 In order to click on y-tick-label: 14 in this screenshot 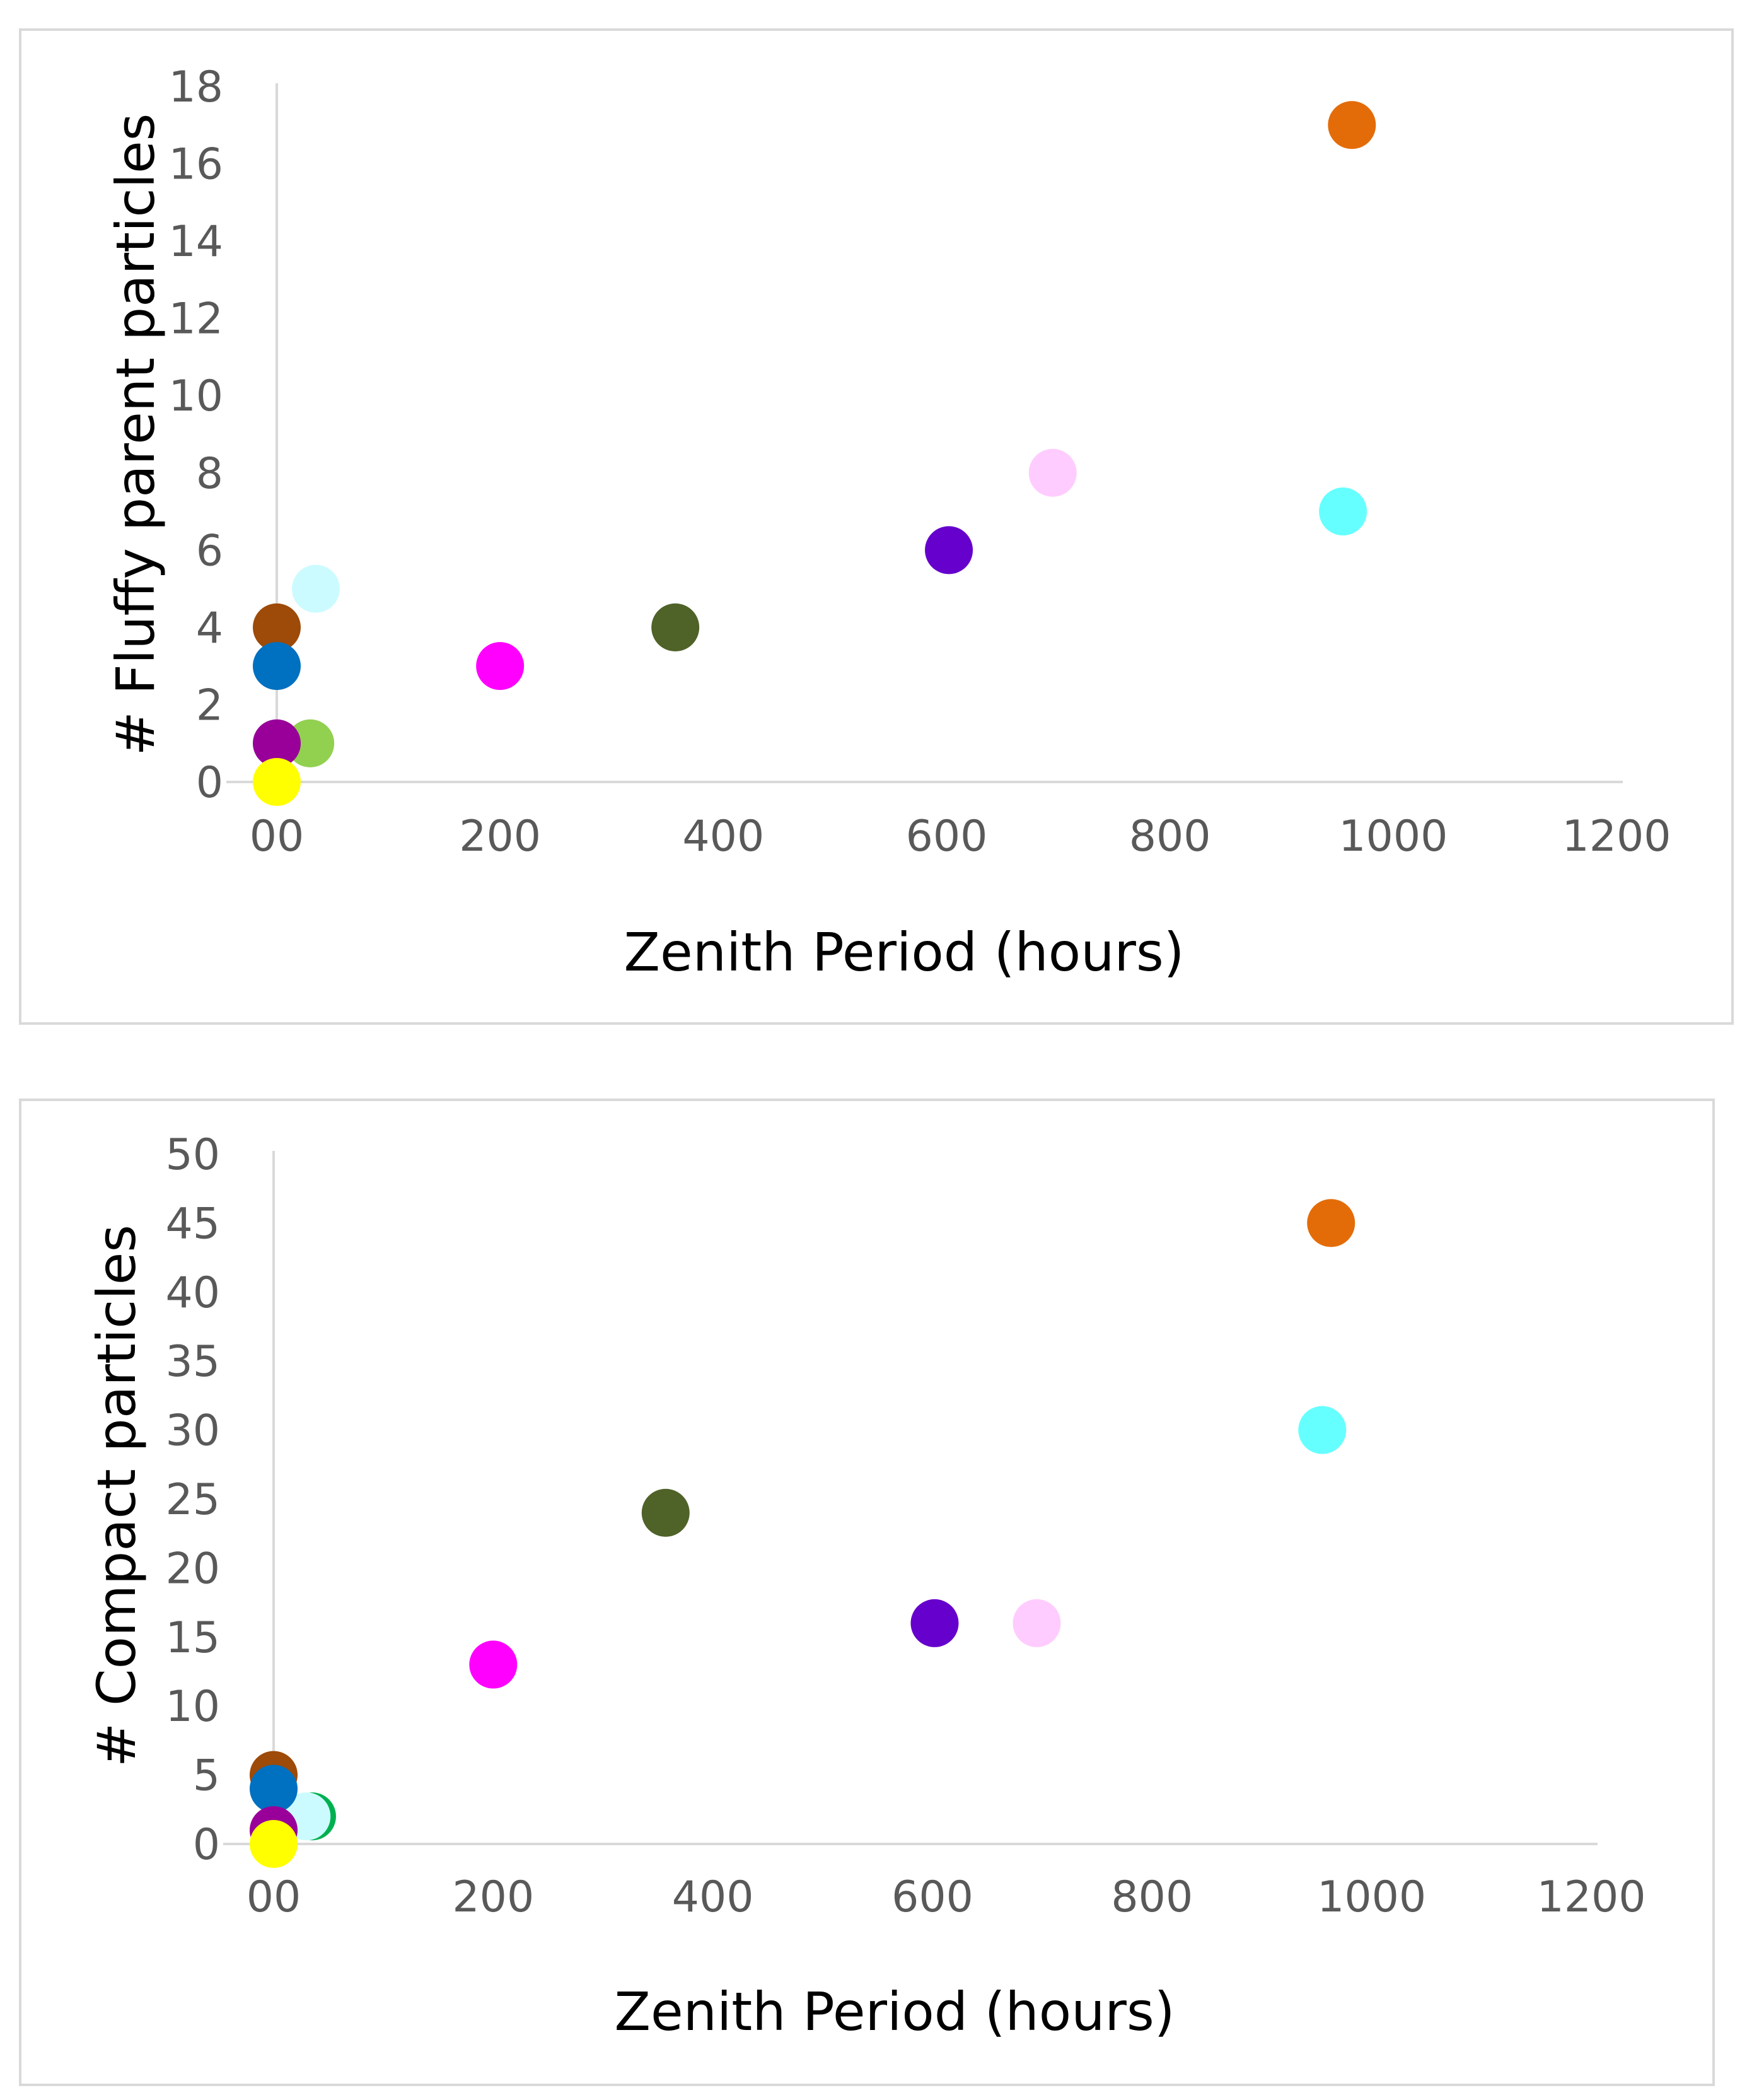, I will do `click(195, 242)`.